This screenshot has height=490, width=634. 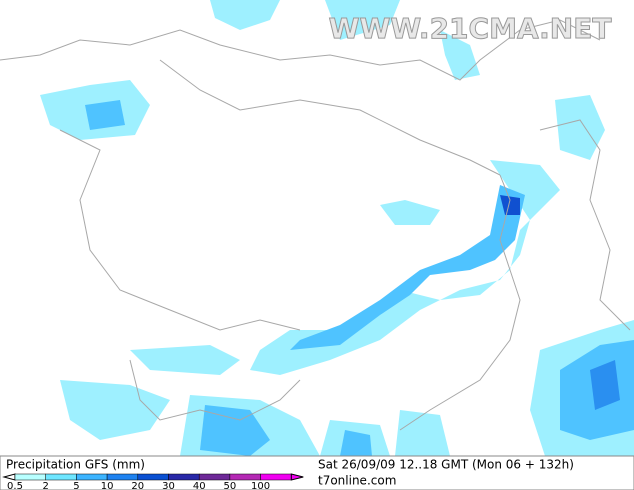 What do you see at coordinates (230, 485) in the screenshot?
I see `legend-label: 50` at bounding box center [230, 485].